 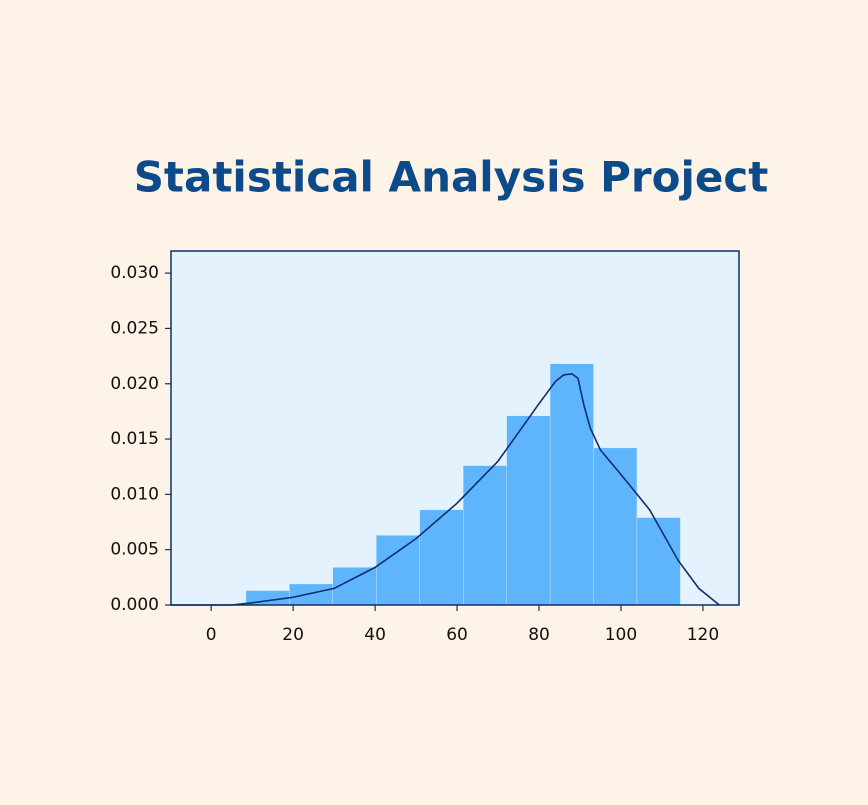 What do you see at coordinates (451, 177) in the screenshot?
I see `chart-title: Statistical Analysis Project` at bounding box center [451, 177].